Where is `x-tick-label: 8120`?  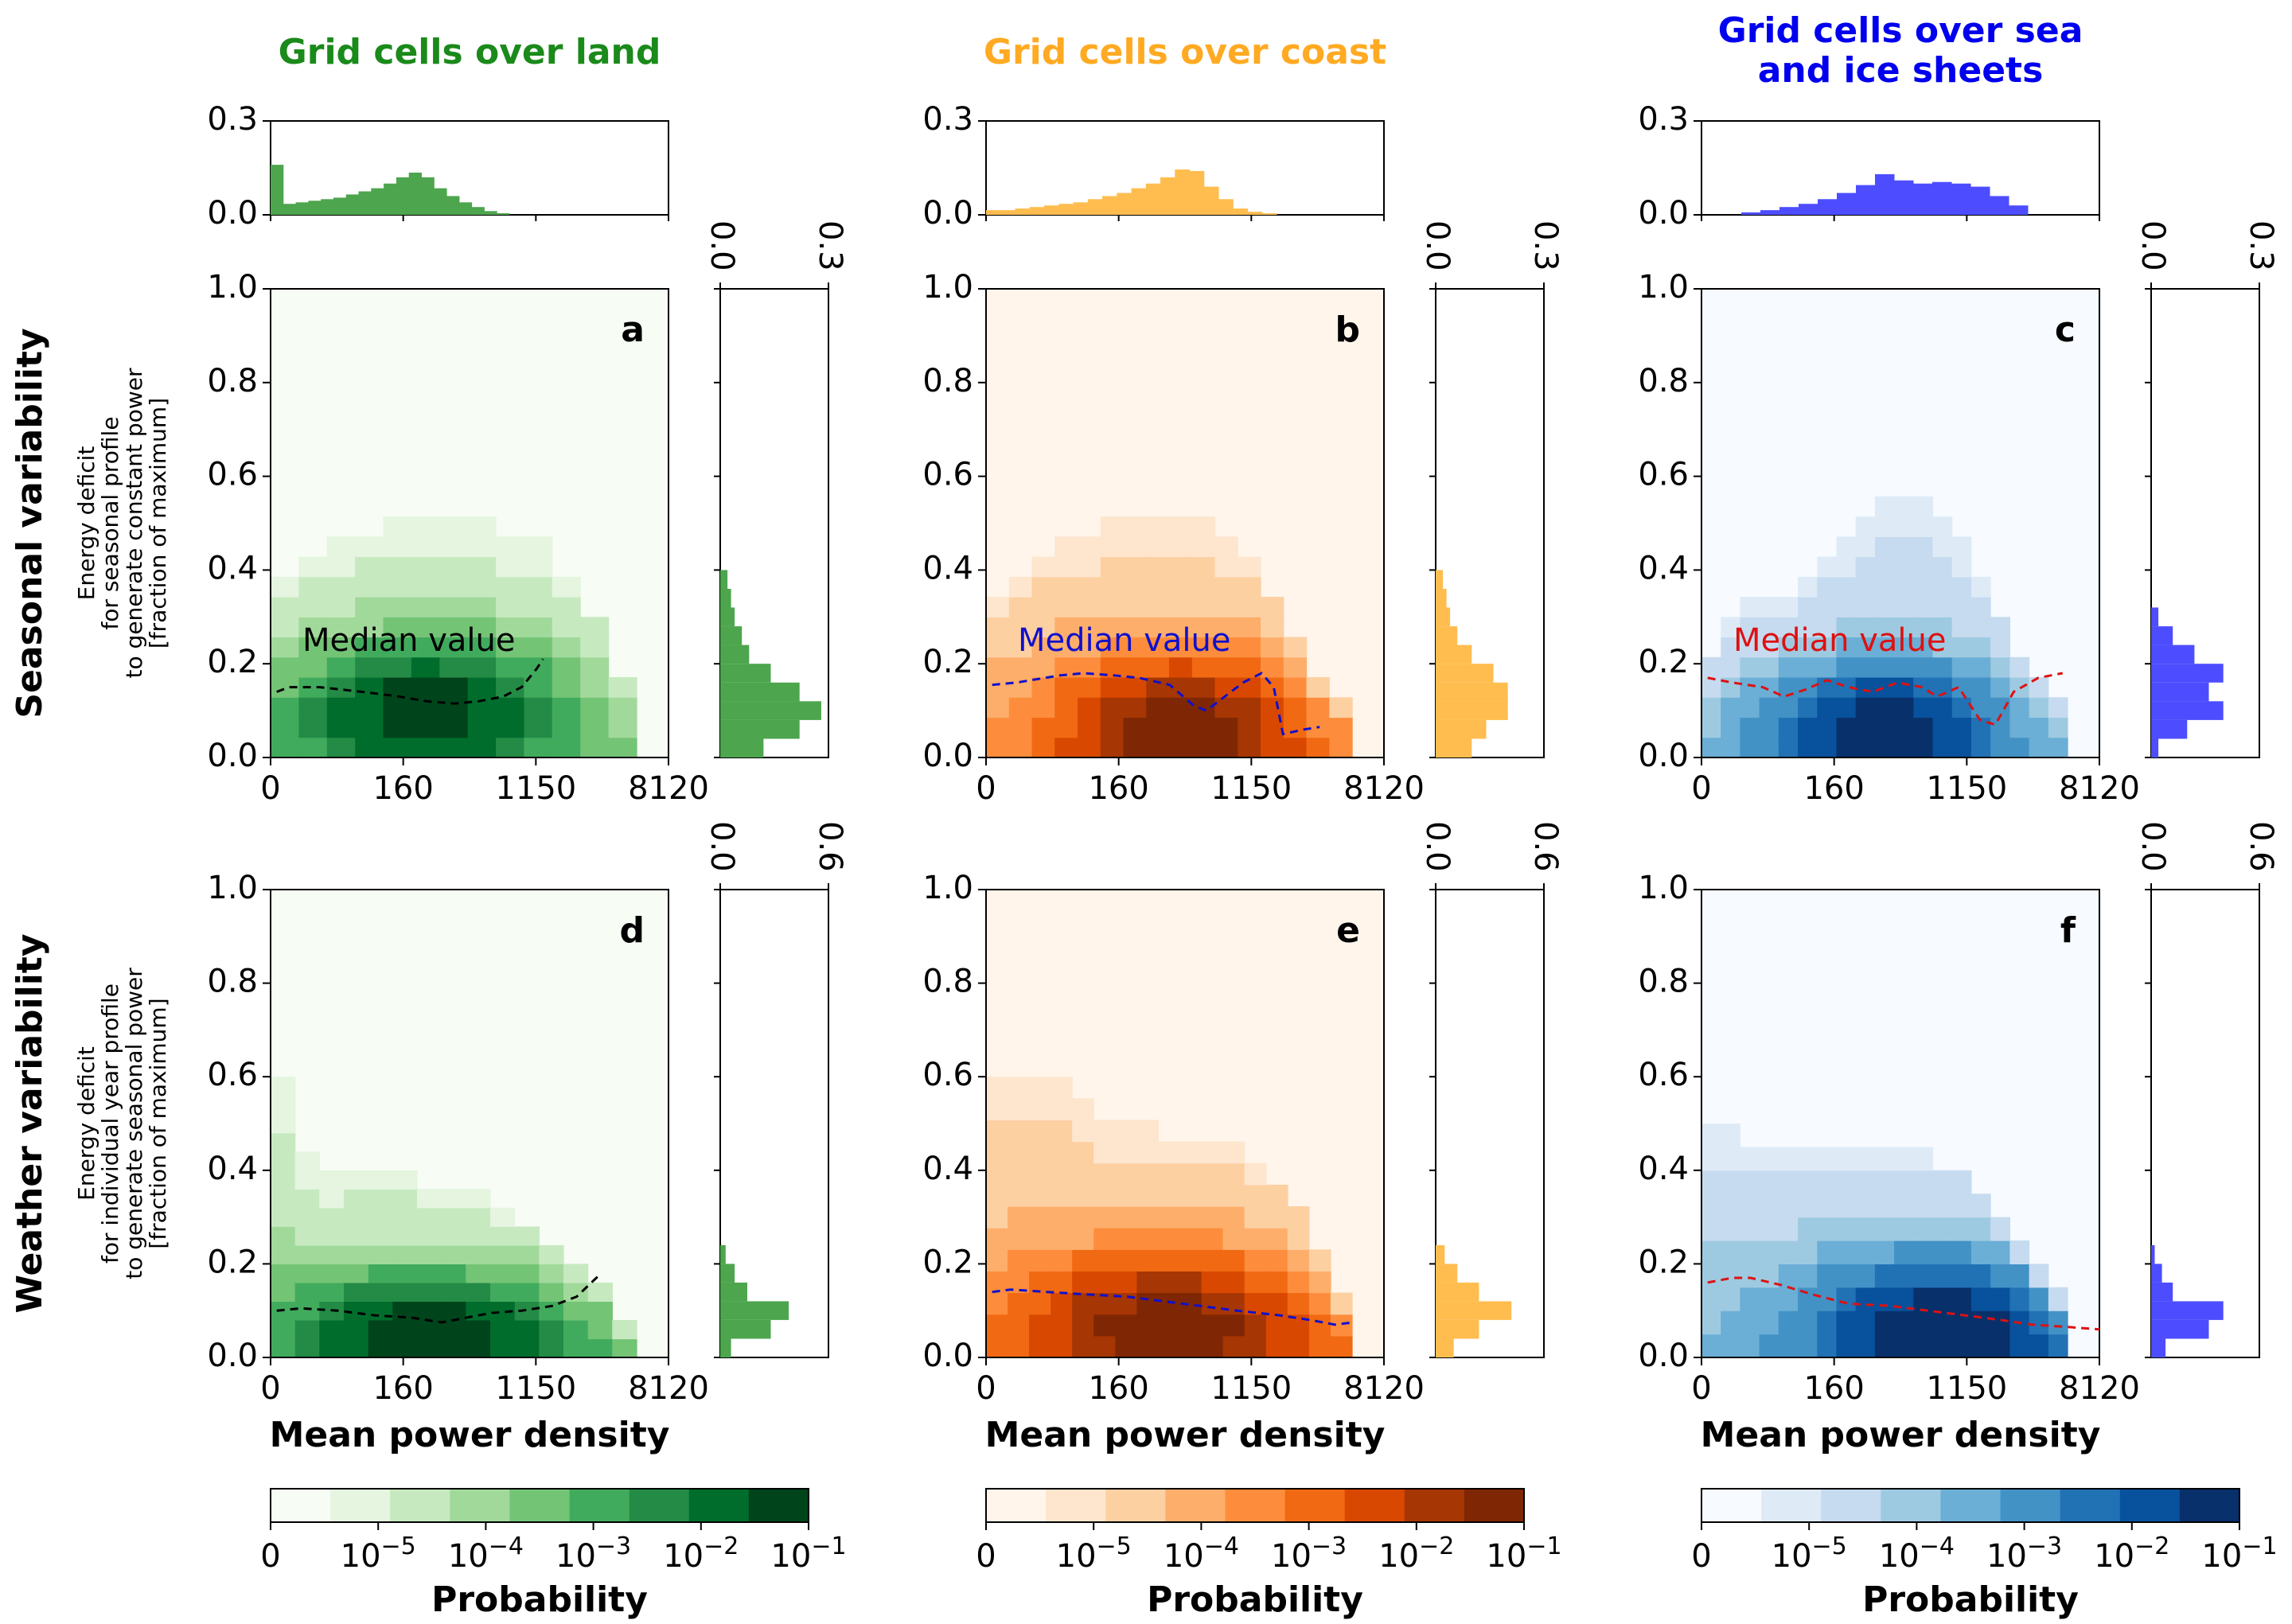
x-tick-label: 8120 is located at coordinates (668, 788).